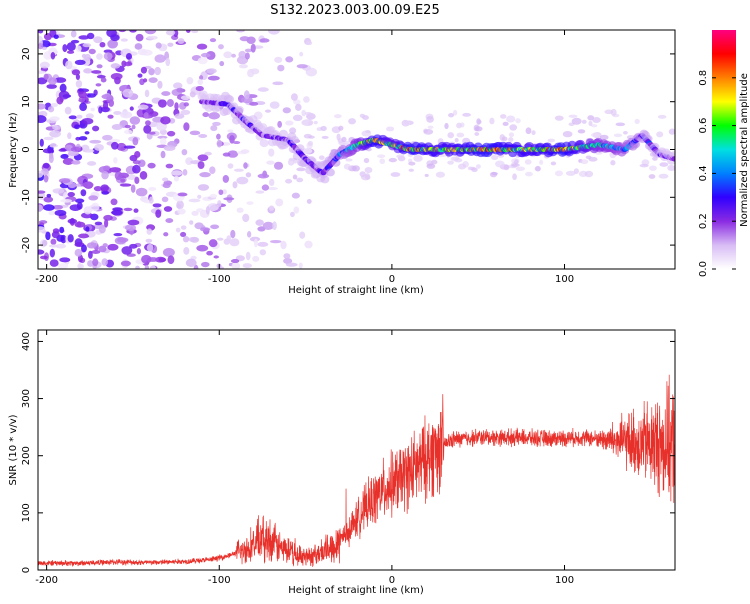 Image resolution: width=750 pixels, height=604 pixels. I want to click on colorbar-tick-label: 0.8, so click(703, 78).